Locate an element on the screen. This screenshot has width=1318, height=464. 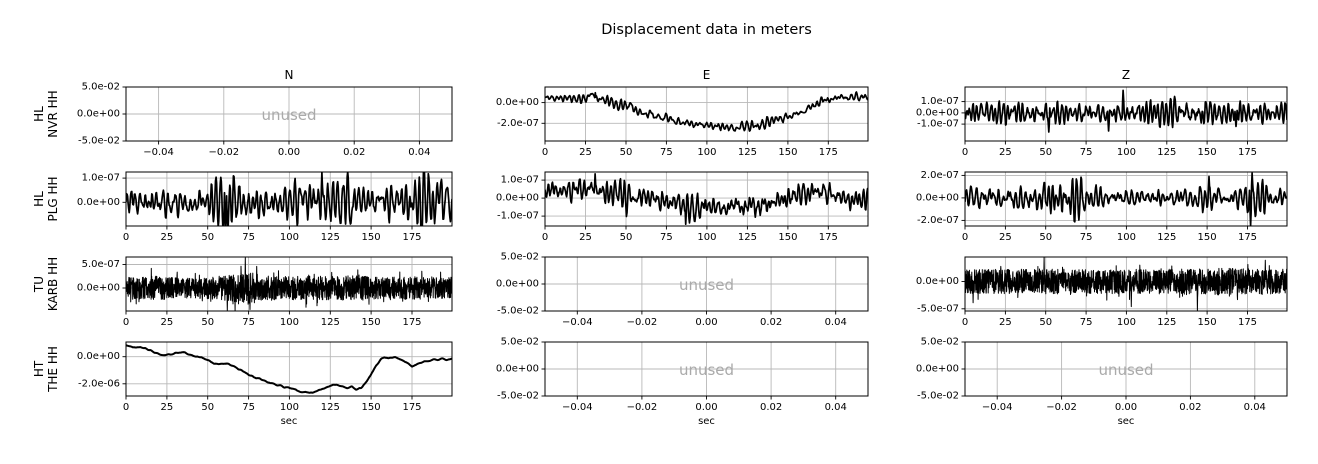
subplot-TU-KARB-HH-N: 0 25 50 75 100 125 150 175 5.0e-07 0.0e+00 is located at coordinates (265, 292).